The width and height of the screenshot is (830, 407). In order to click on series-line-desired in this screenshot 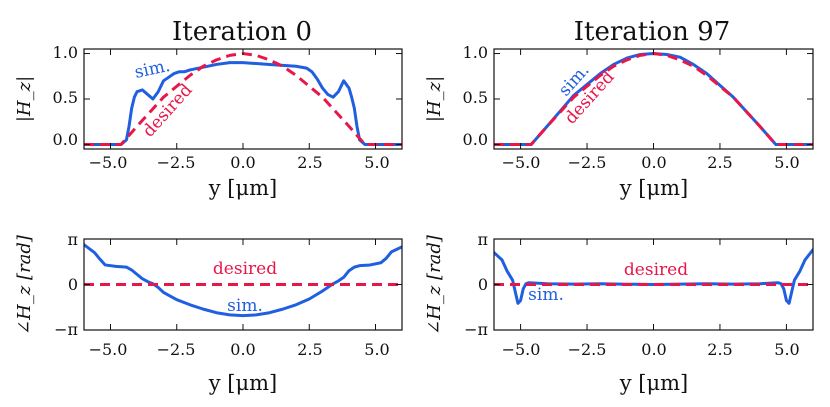, I will do `click(243, 99)`.